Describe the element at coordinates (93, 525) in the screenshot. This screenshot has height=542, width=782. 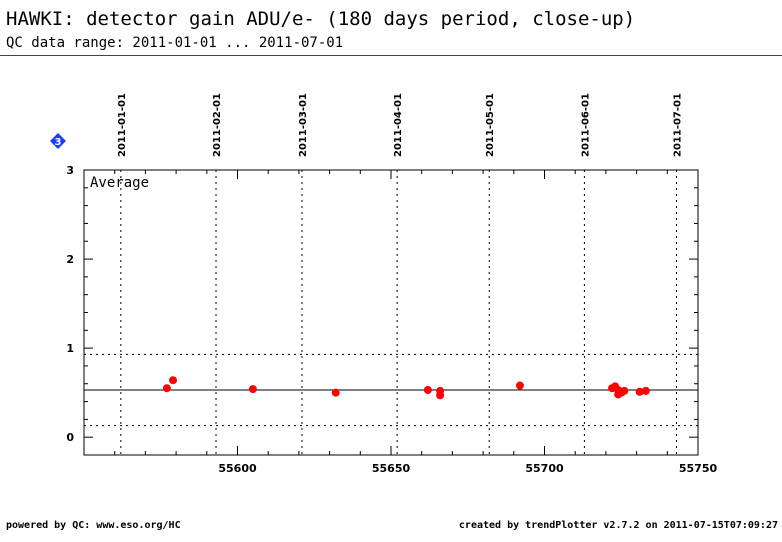
I see `footer-powered-by: powered by QC: www.eso.org/HC` at that location.